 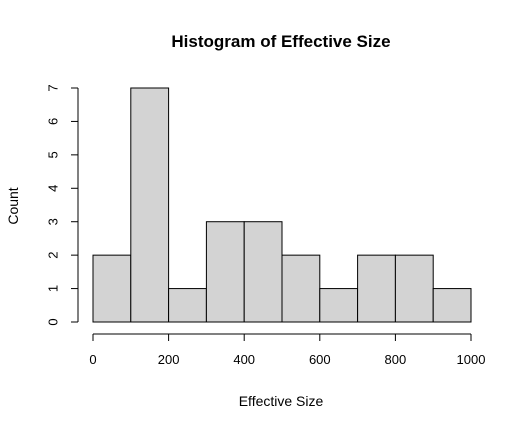 I want to click on y-tick-label-6: 6, so click(x=53, y=121).